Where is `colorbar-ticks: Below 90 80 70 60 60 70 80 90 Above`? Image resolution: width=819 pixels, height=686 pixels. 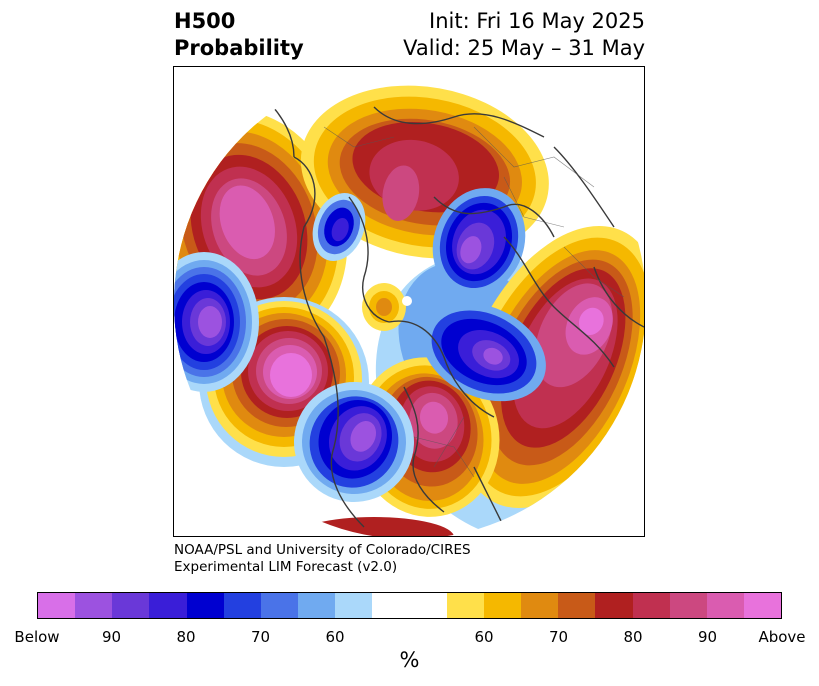 colorbar-ticks: Below 90 80 70 60 60 70 80 90 Above is located at coordinates (409, 638).